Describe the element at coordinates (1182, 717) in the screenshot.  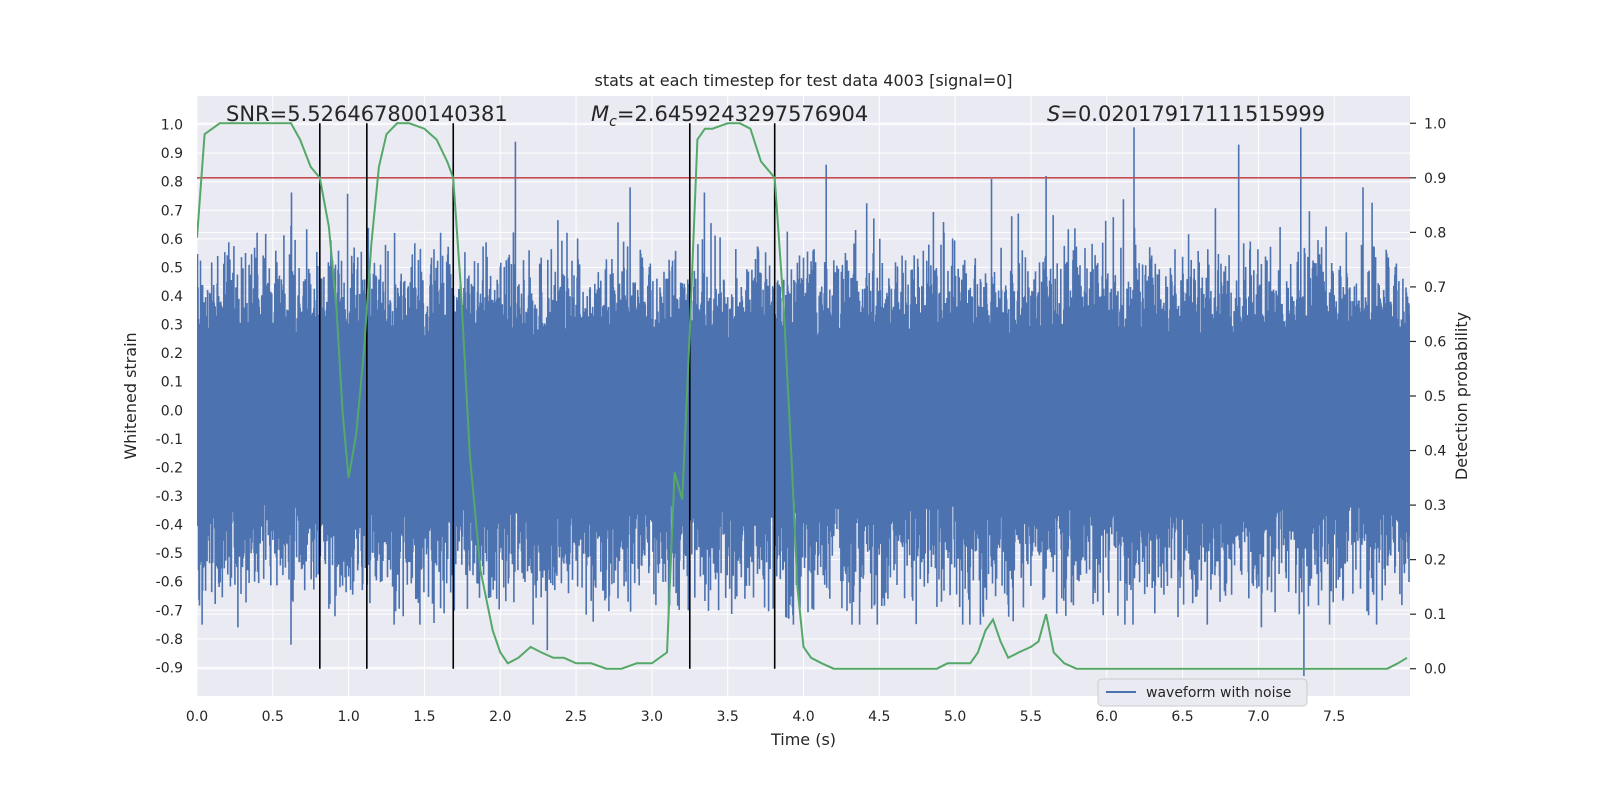
I see `x-tick-label: 6.5` at that location.